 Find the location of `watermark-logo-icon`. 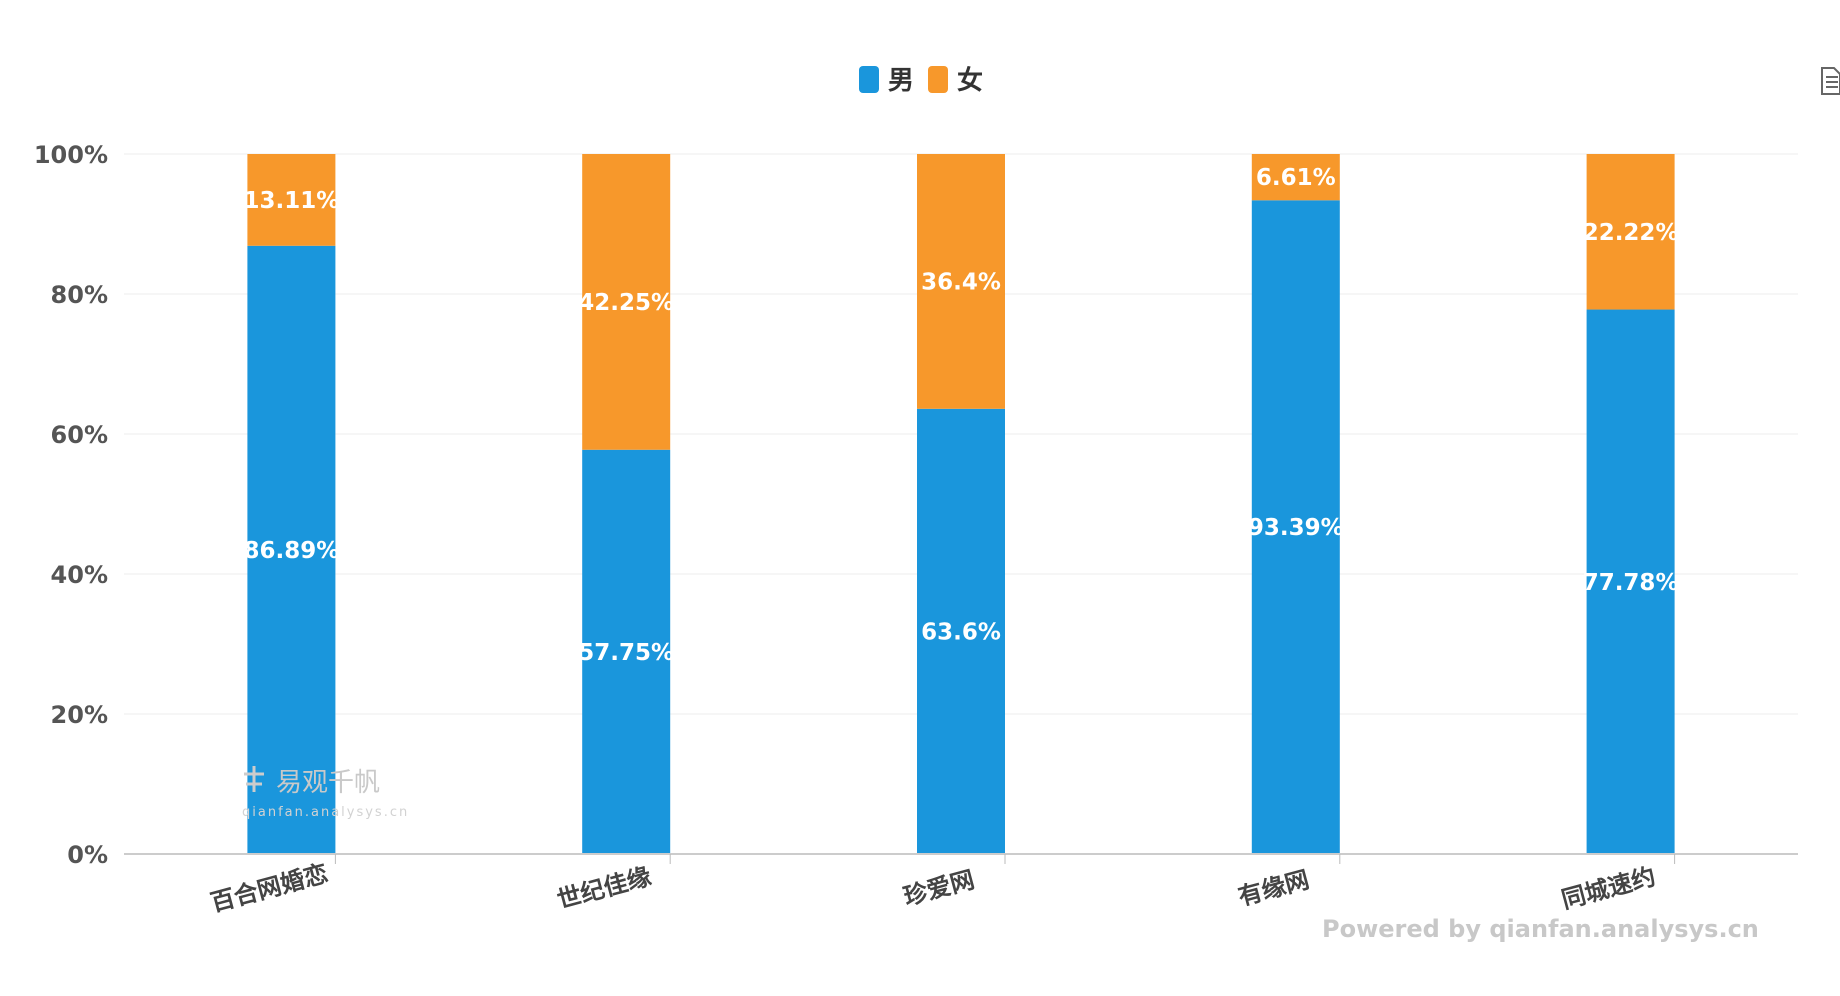

watermark-logo-icon is located at coordinates (254, 779).